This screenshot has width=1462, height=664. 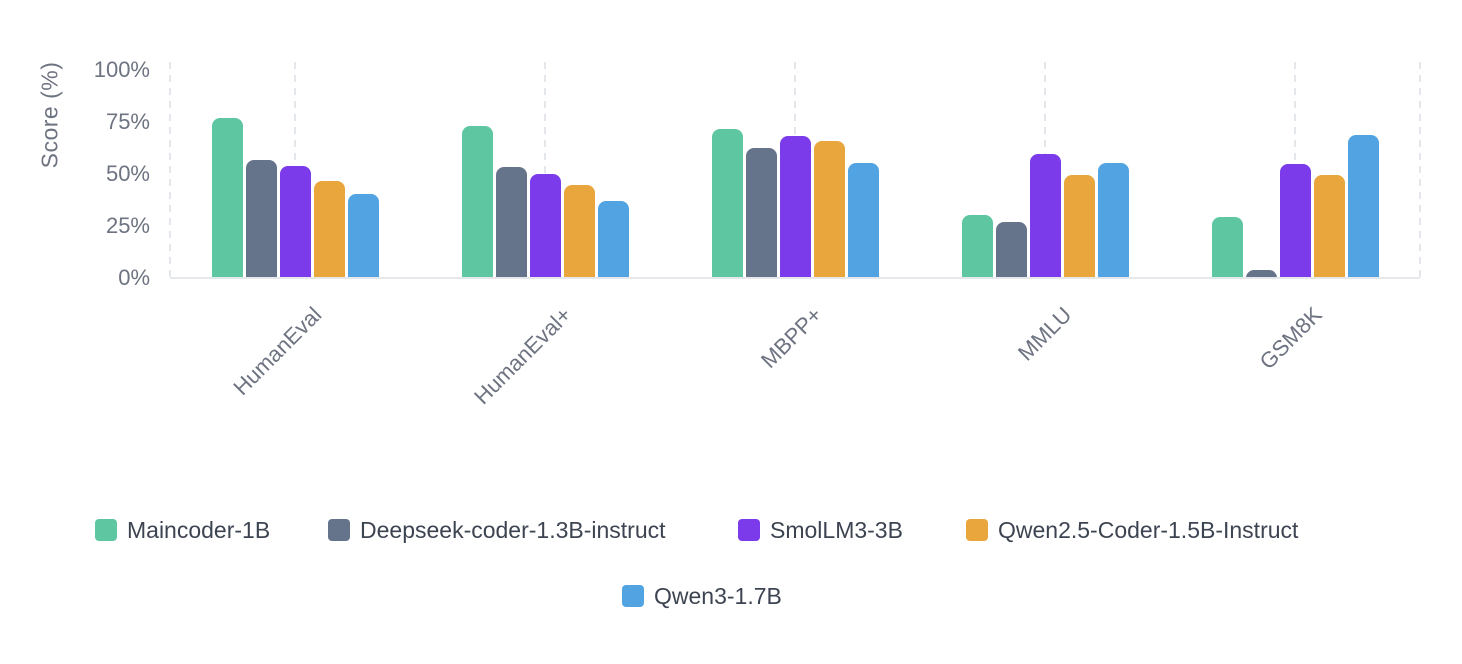 What do you see at coordinates (199, 529) in the screenshot?
I see `legend-label: Maincoder-1B` at bounding box center [199, 529].